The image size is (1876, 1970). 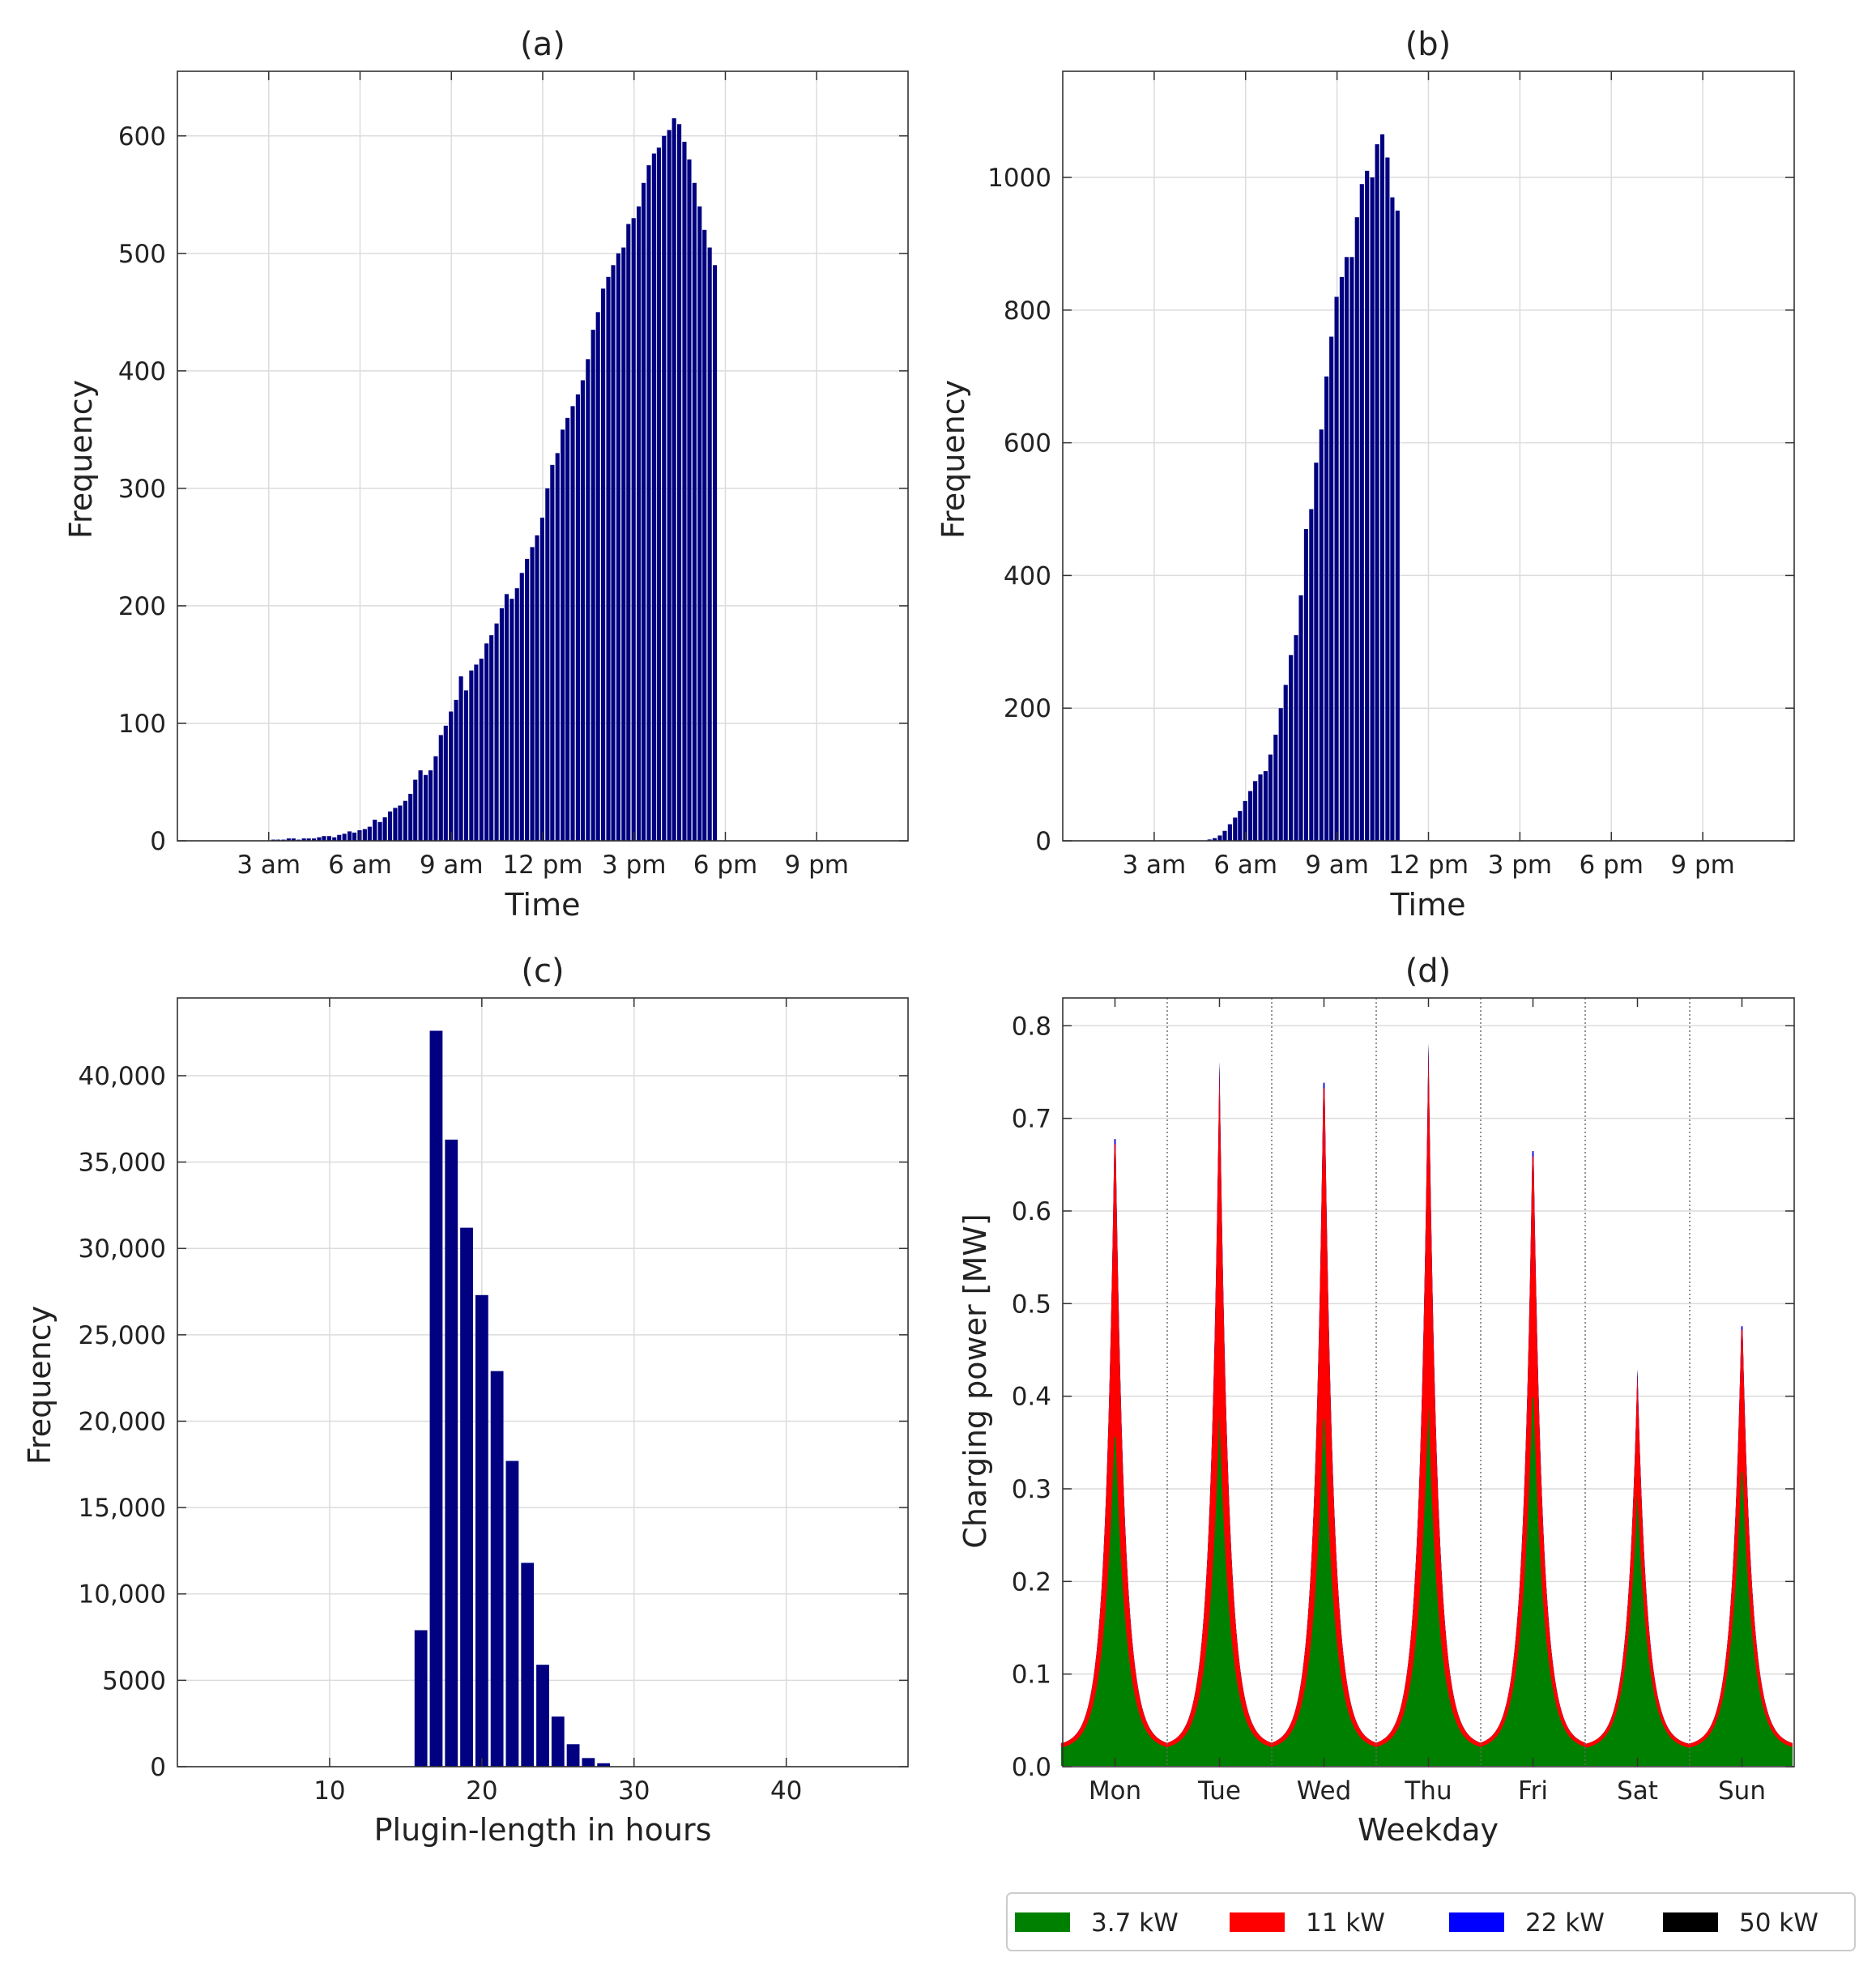 What do you see at coordinates (158, 842) in the screenshot?
I see `panel-a-ytick-label: 0` at bounding box center [158, 842].